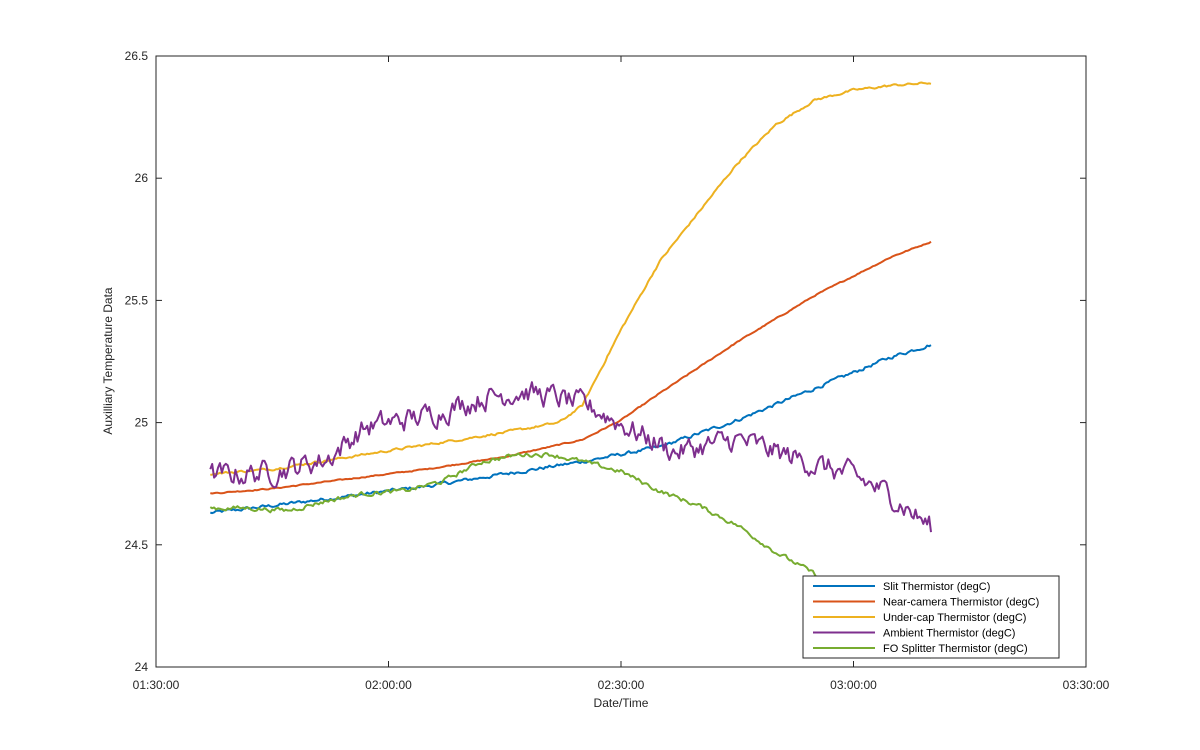 This screenshot has width=1200, height=750. What do you see at coordinates (142, 667) in the screenshot?
I see `y-tick-label: 24` at bounding box center [142, 667].